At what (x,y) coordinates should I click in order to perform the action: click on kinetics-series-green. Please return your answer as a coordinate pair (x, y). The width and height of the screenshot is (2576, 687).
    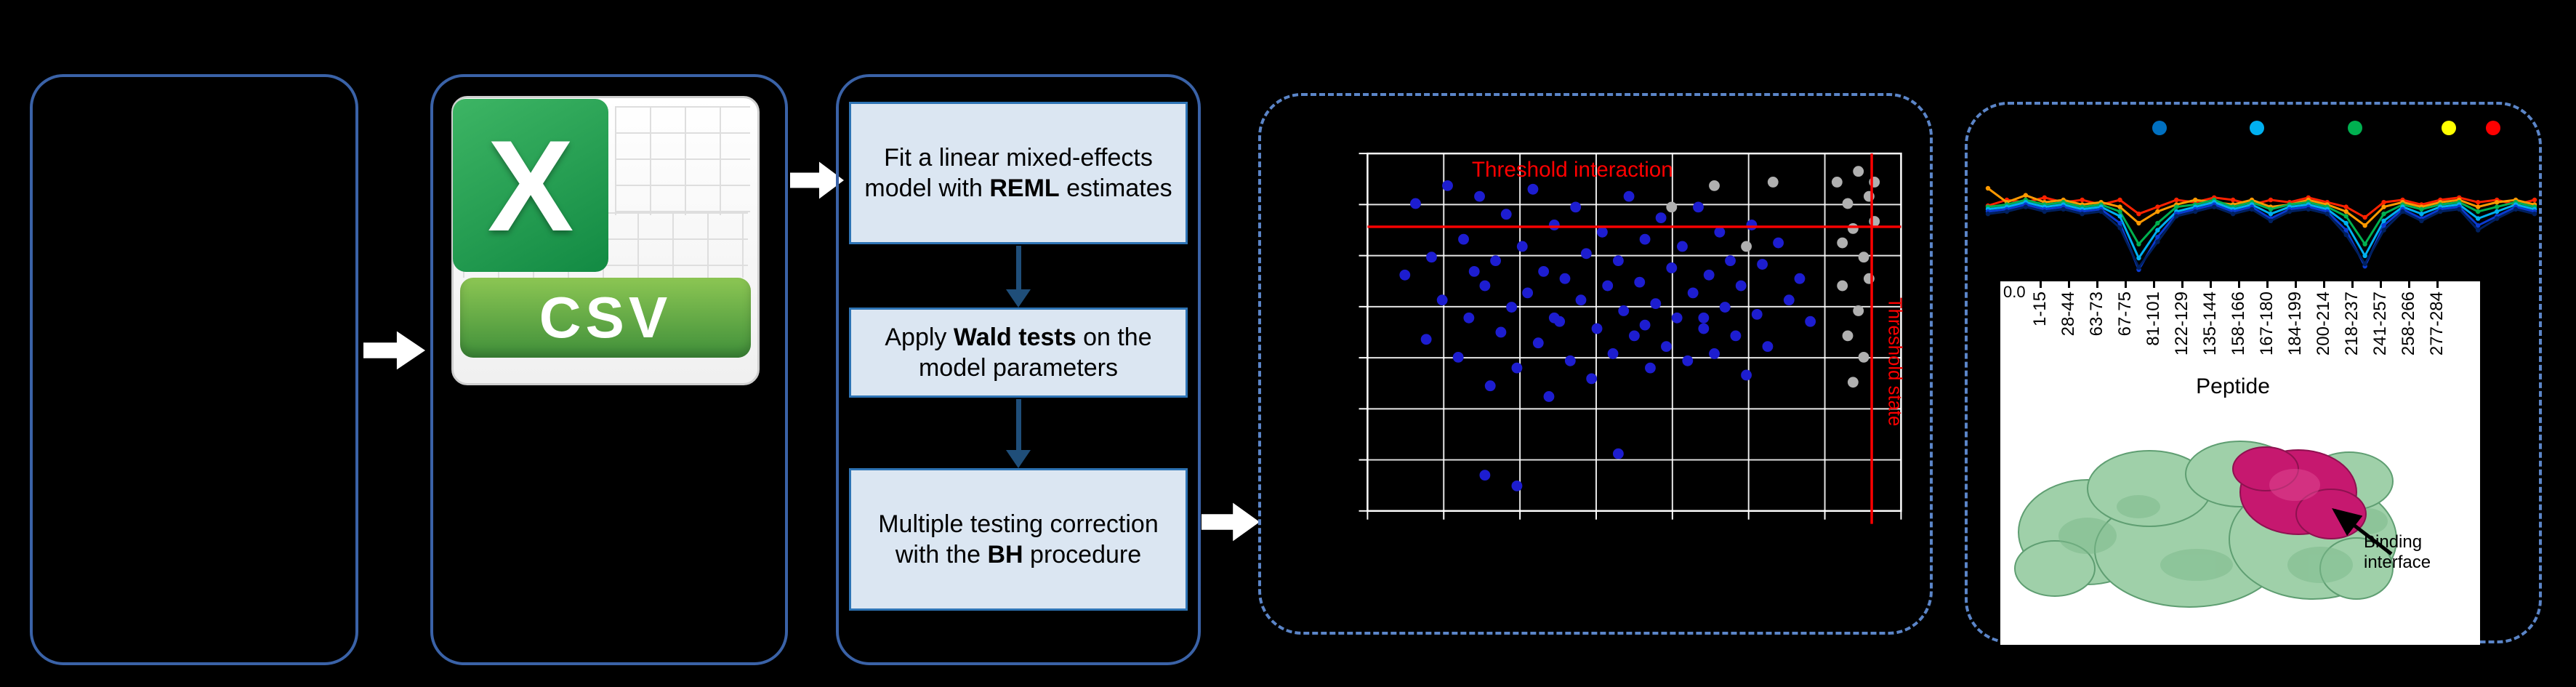
    Looking at the image, I should click on (2261, 222).